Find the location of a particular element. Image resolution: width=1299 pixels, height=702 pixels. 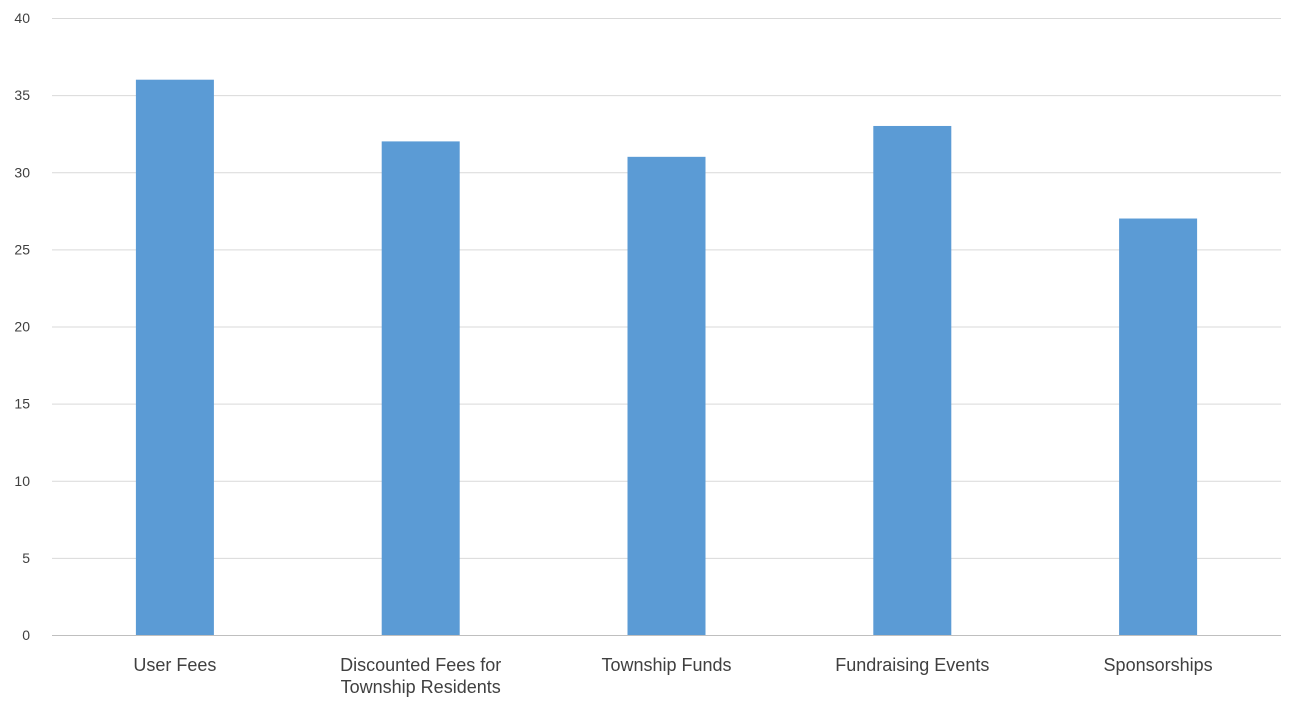

y-tick-label: 35 is located at coordinates (22, 95).